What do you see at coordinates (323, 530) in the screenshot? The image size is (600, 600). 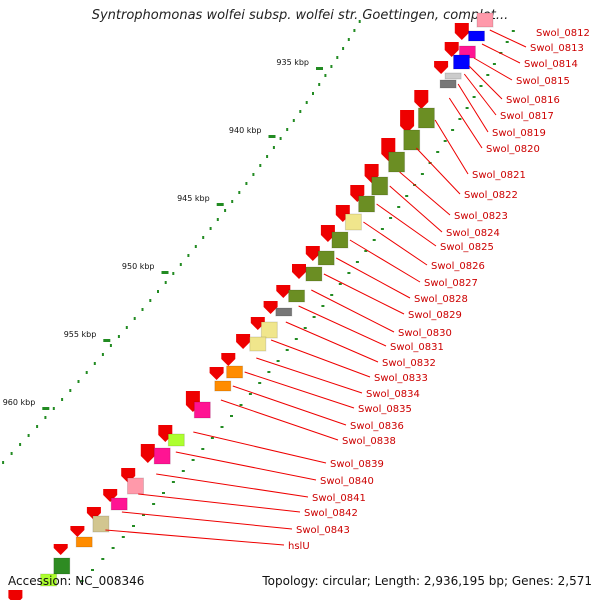 I see `gene-label: Swol_0843` at bounding box center [323, 530].